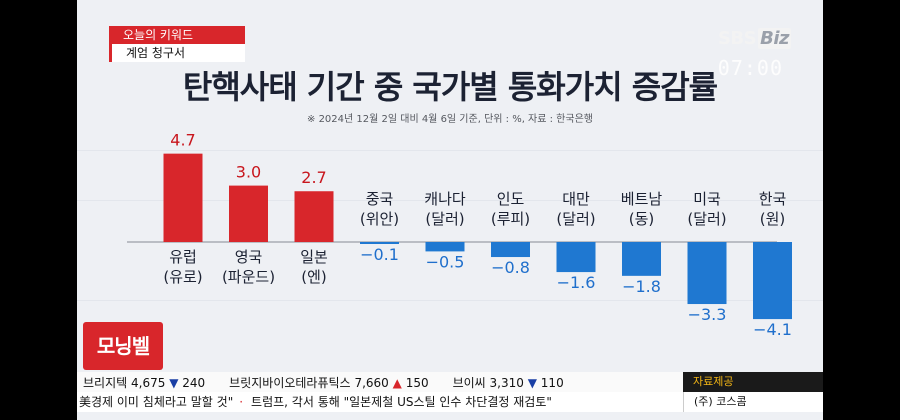  What do you see at coordinates (177, 53) in the screenshot?
I see `keyword-text: 계엄 청구서` at bounding box center [177, 53].